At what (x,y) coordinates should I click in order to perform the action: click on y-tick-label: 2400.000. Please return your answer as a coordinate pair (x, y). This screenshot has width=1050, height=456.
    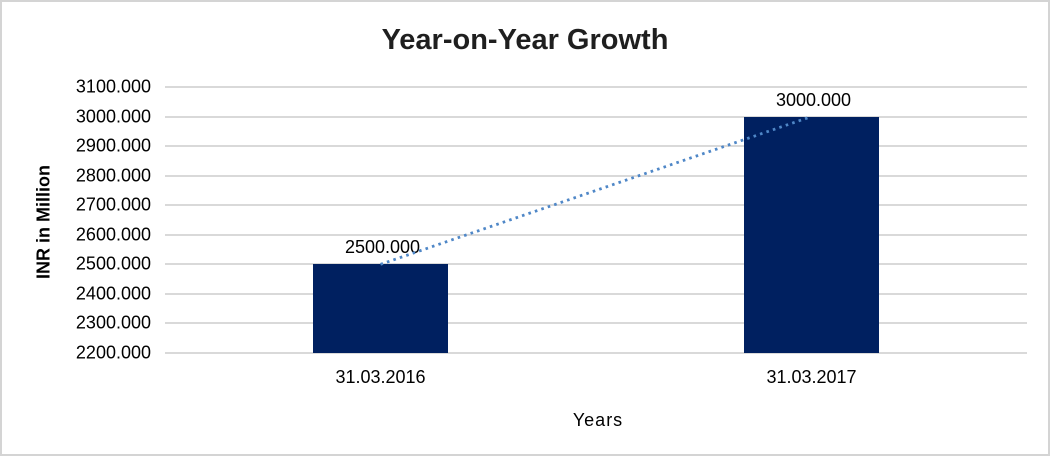
    Looking at the image, I should click on (113, 293).